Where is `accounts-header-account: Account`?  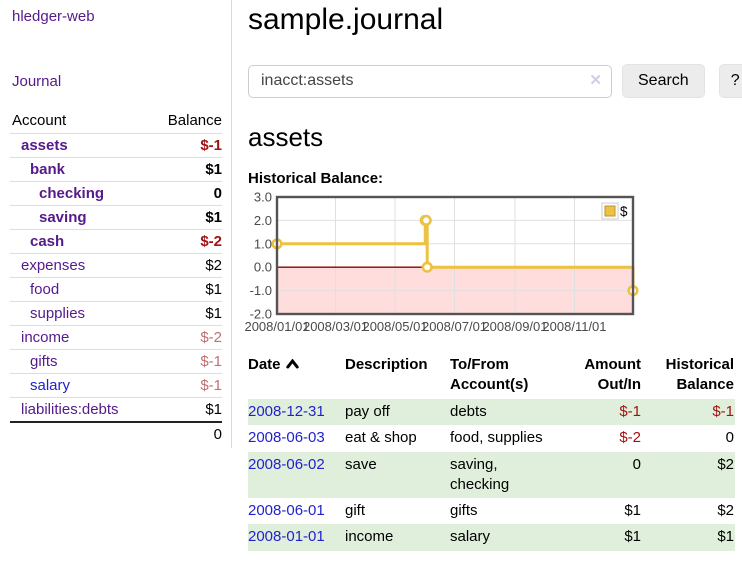 accounts-header-account: Account is located at coordinates (39, 120).